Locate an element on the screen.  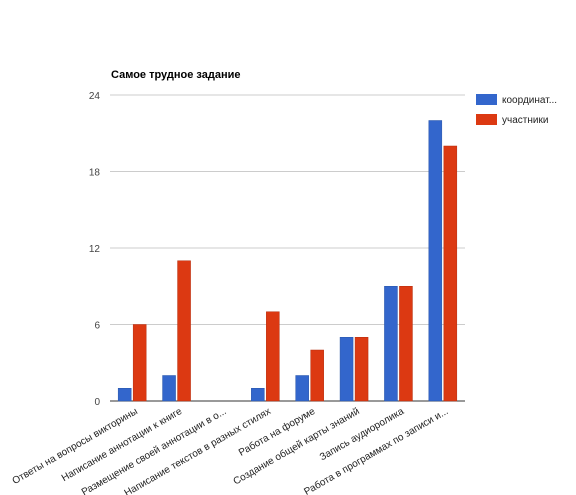
legend: координат... участники is located at coordinates (516, 110).